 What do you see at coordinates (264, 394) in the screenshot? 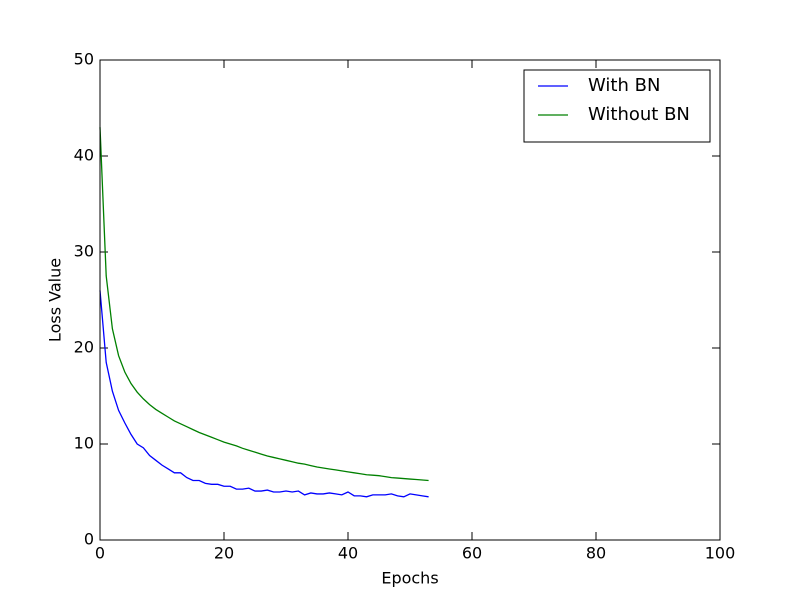
I see `line-series` at bounding box center [264, 394].